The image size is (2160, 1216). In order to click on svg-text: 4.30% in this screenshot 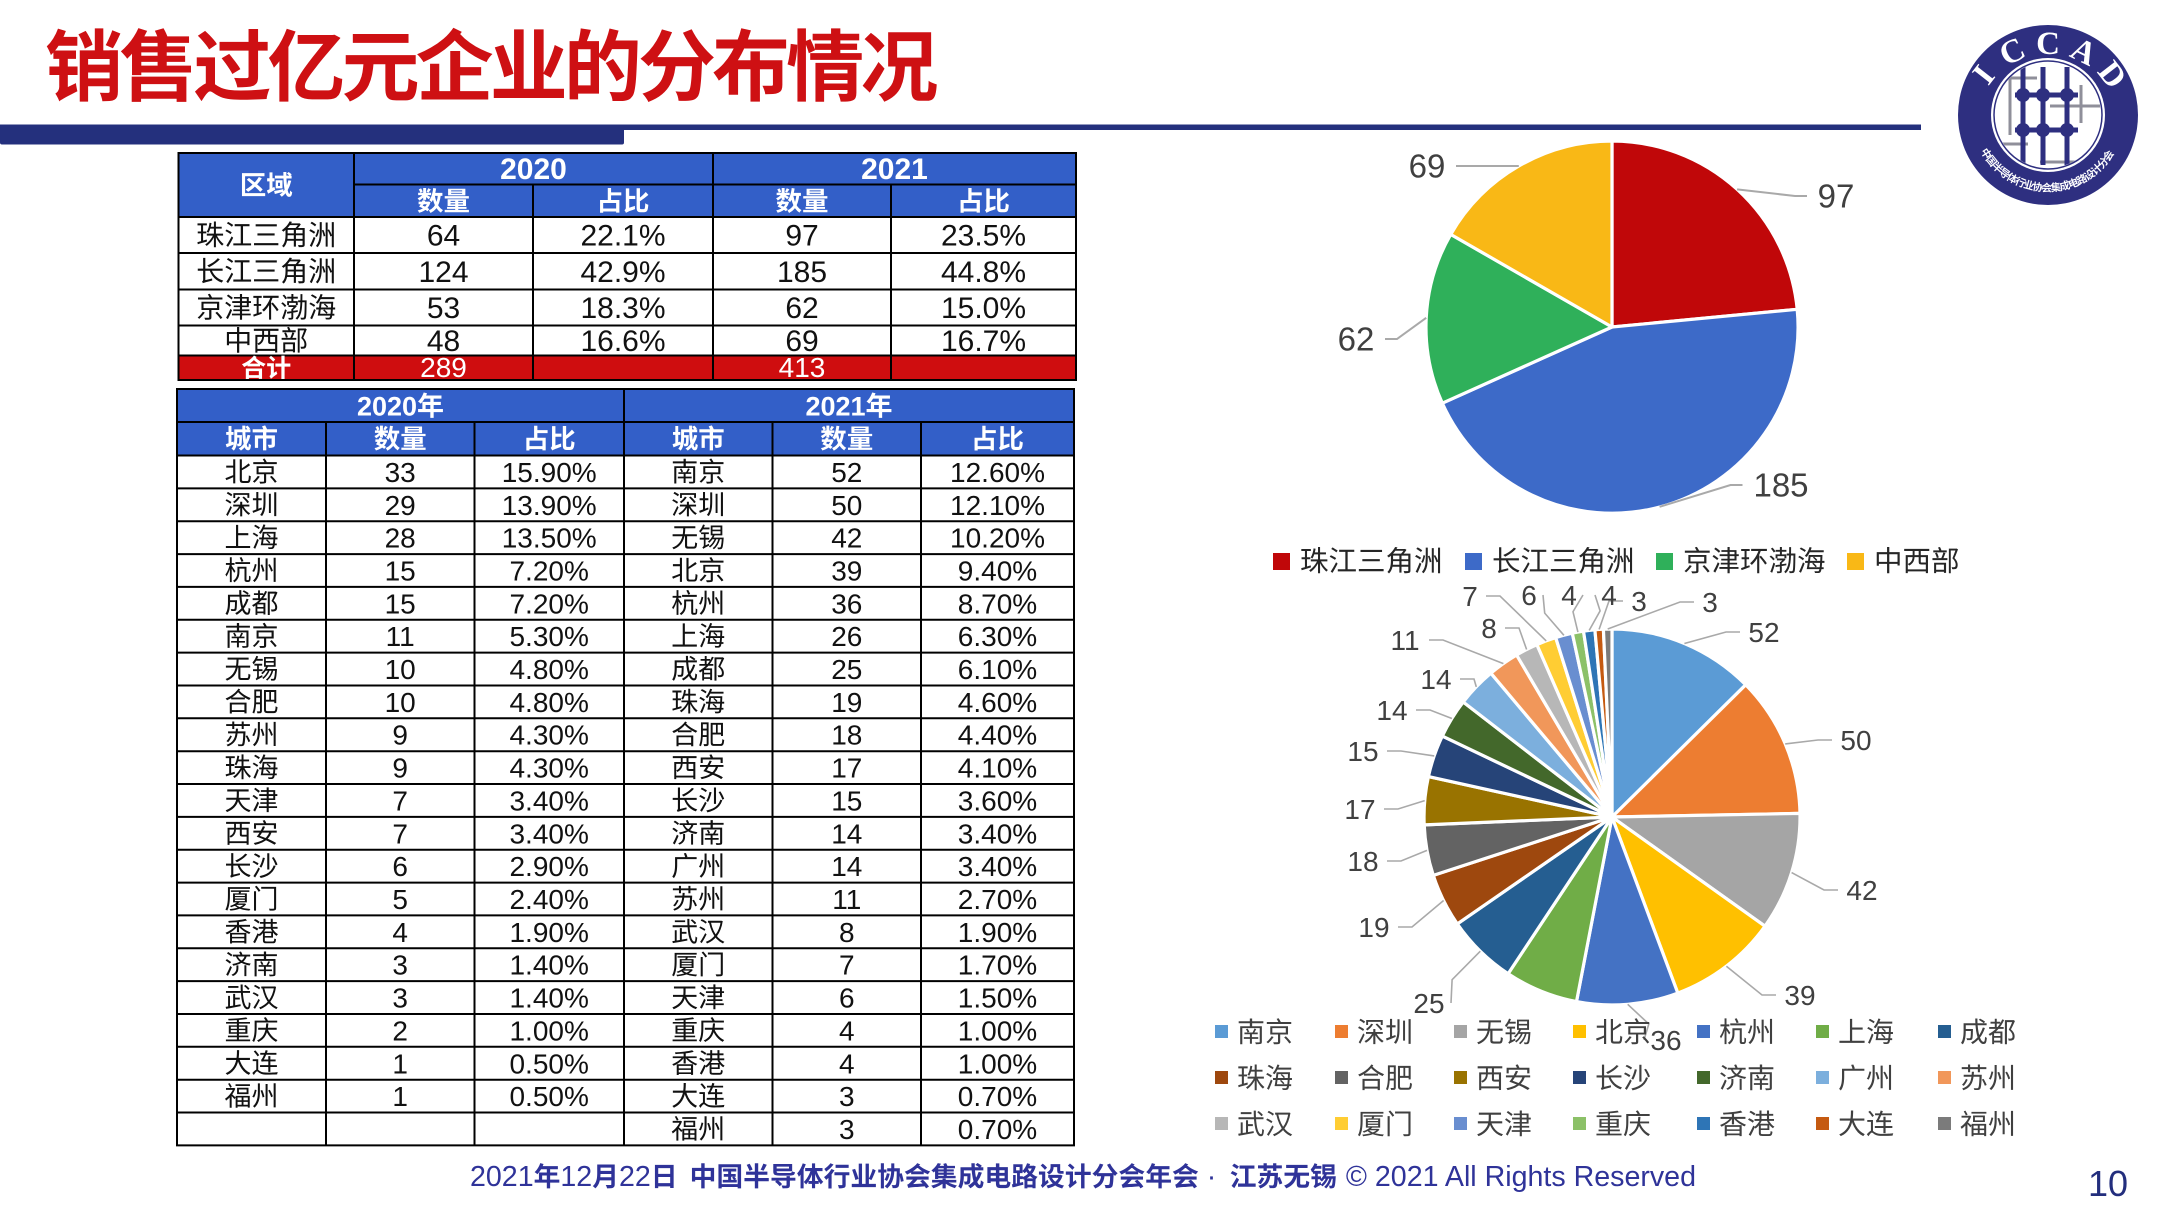, I will do `click(548, 768)`.